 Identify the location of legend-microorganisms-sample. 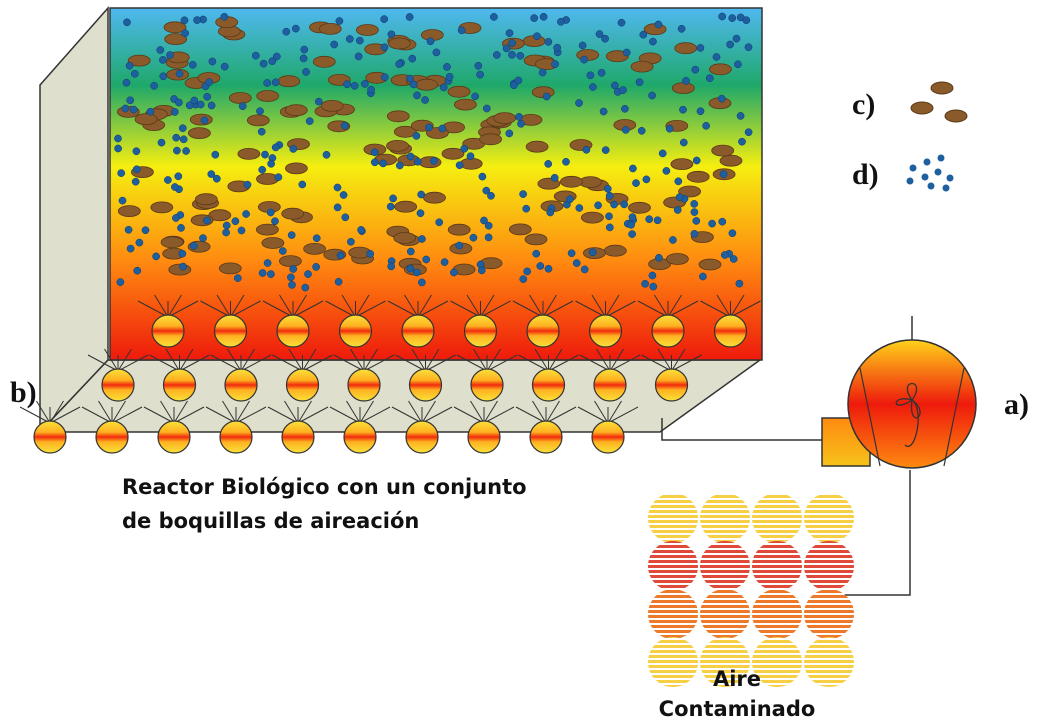
(939, 102).